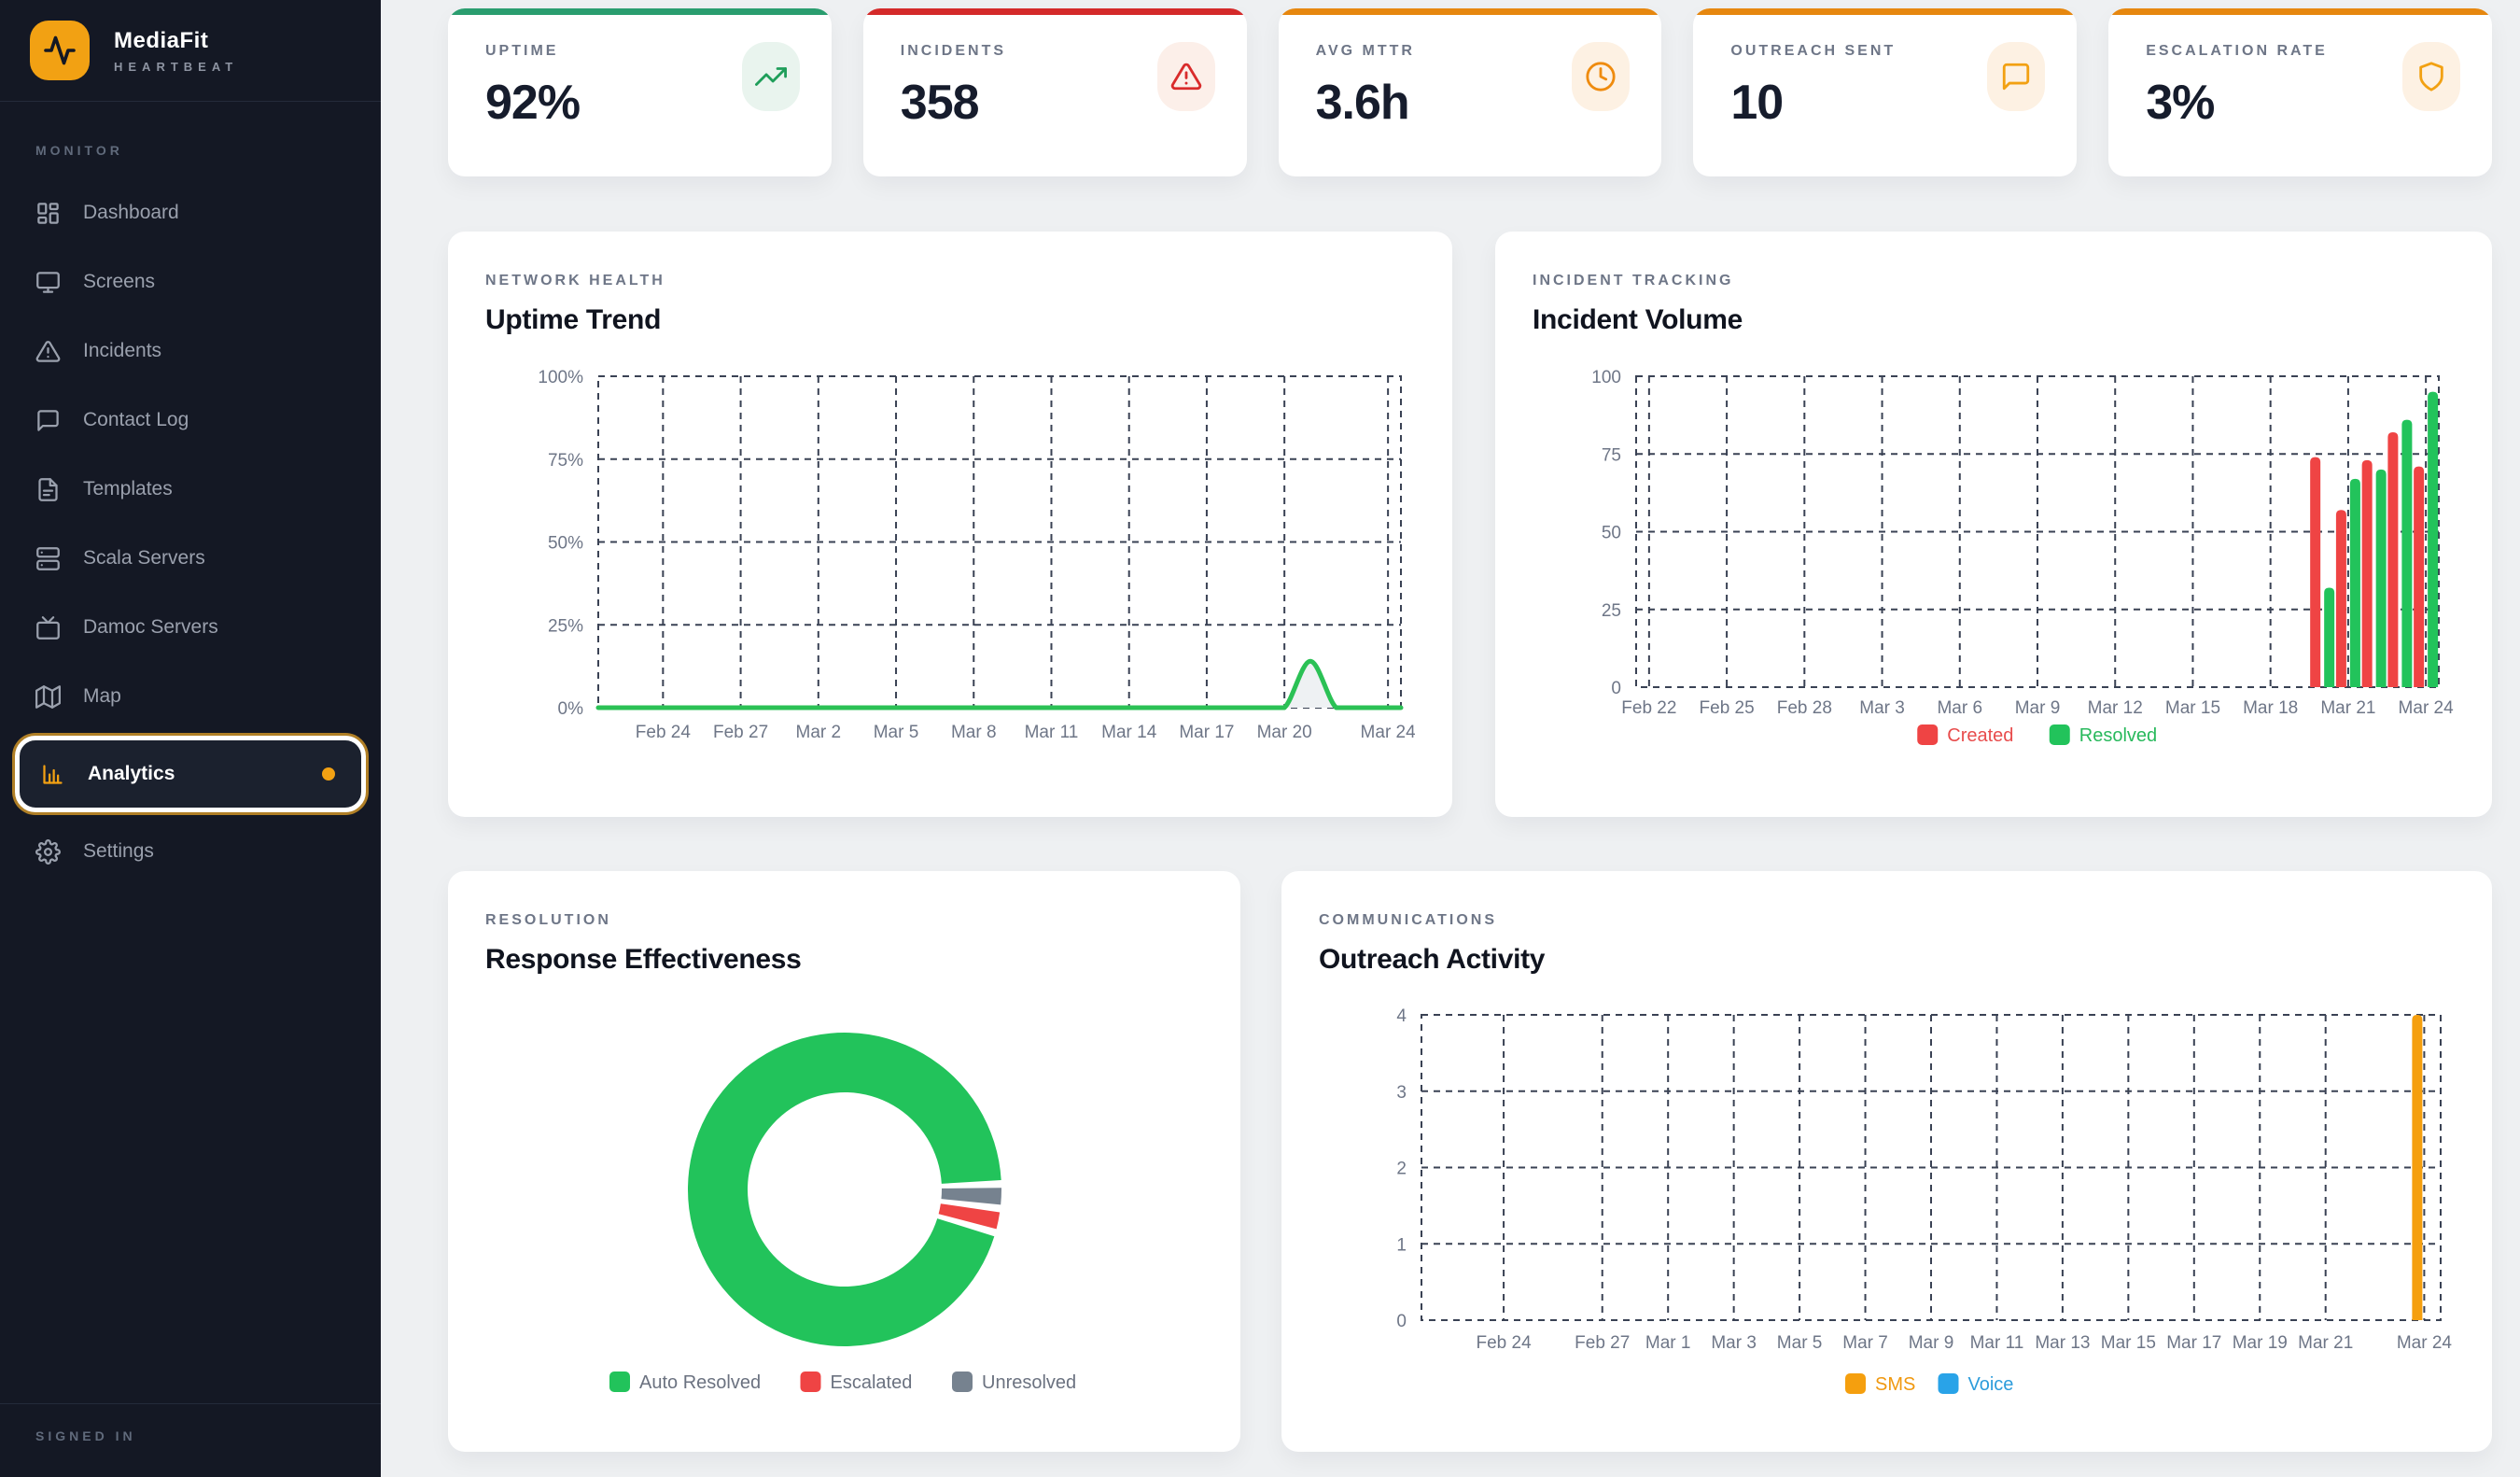  What do you see at coordinates (119, 281) in the screenshot?
I see `sidebar-item-label: Screens` at bounding box center [119, 281].